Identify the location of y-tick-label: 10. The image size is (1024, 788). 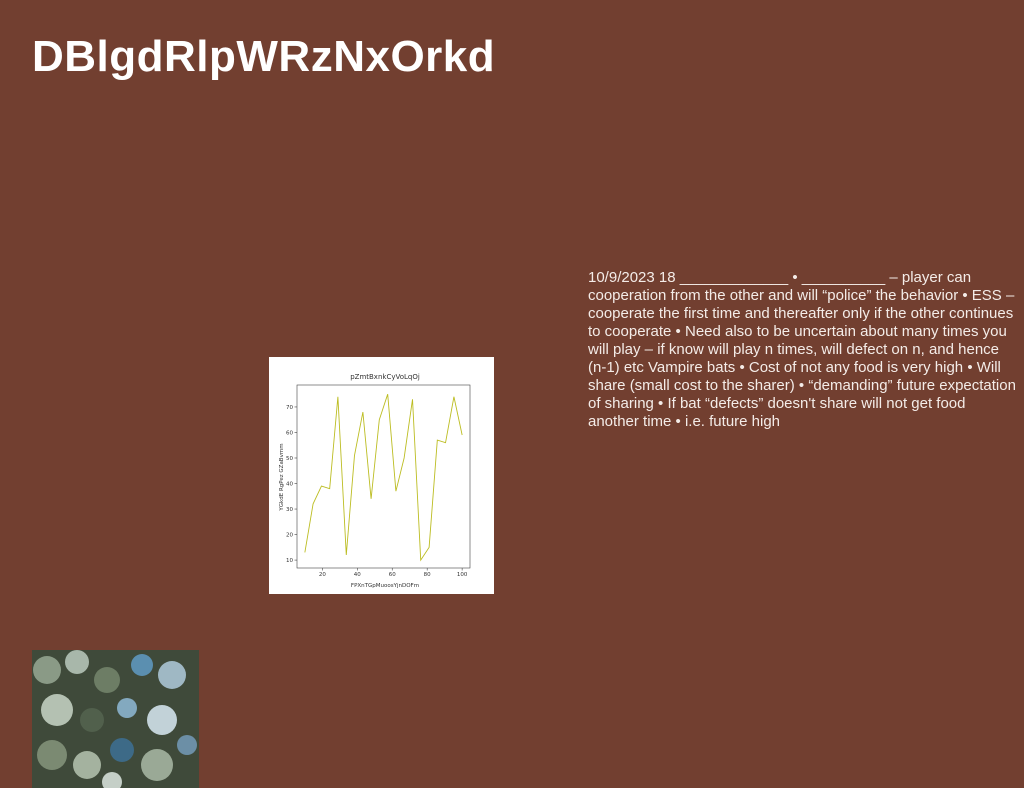
(289, 561).